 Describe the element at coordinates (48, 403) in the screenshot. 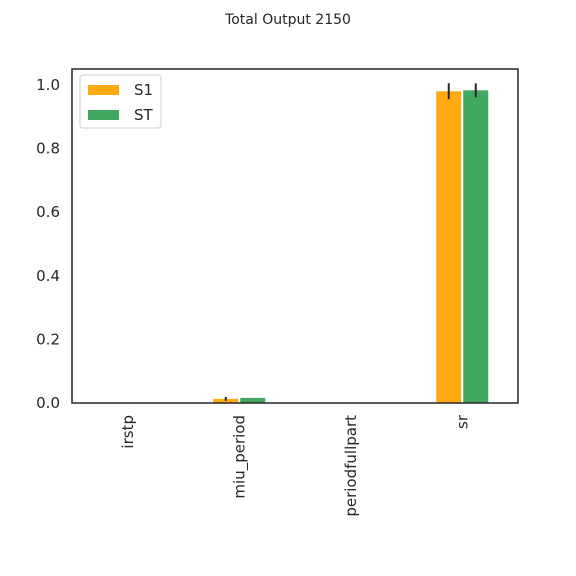

I see `y-tick-label-0.0: 0.0` at that location.